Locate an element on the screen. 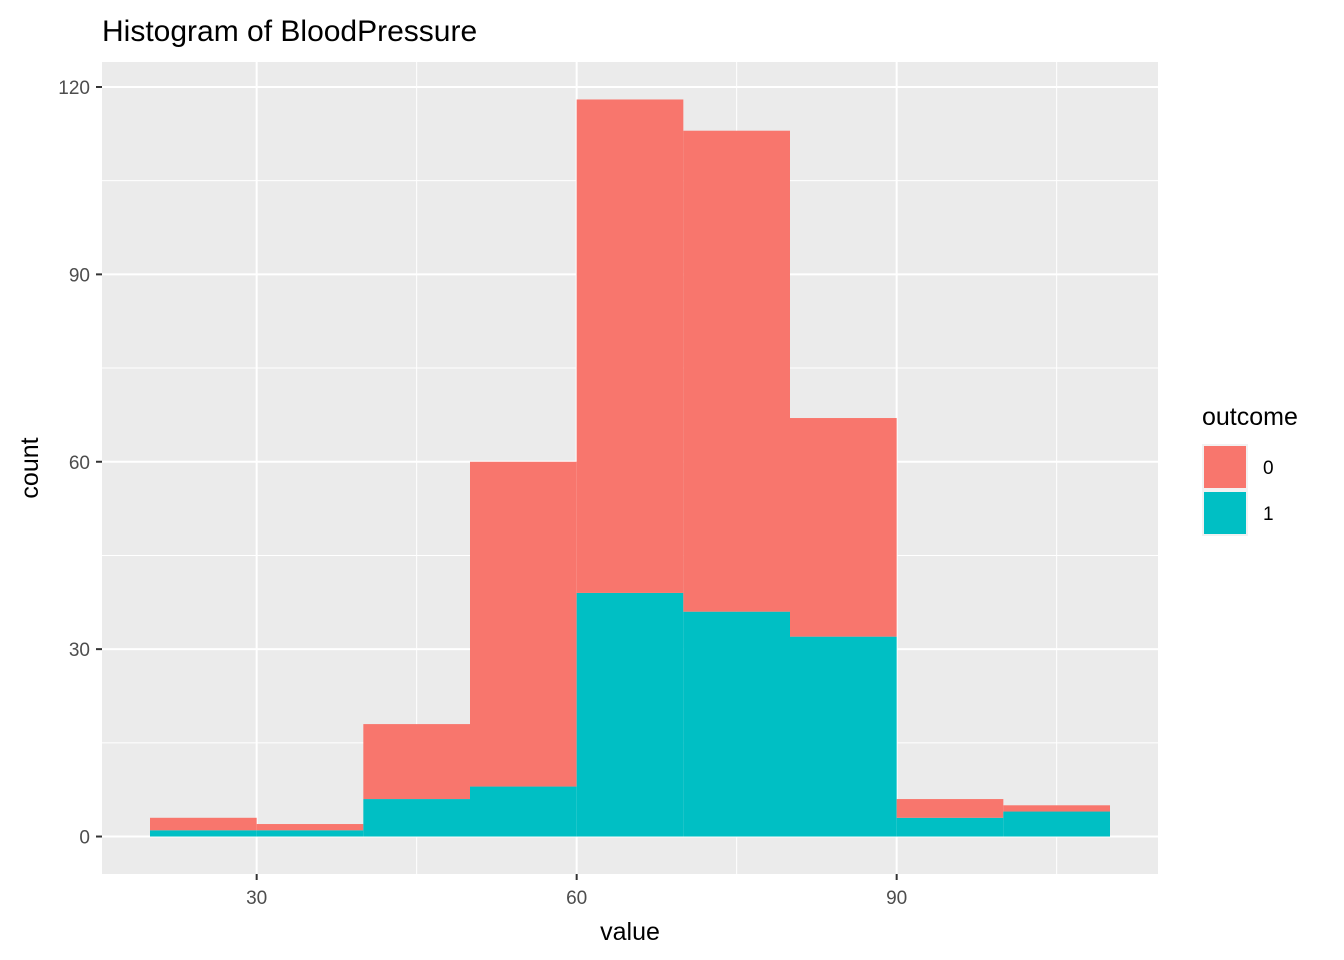 This screenshot has height=960, width=1344. y-tick-label: 120 is located at coordinates (74, 88).